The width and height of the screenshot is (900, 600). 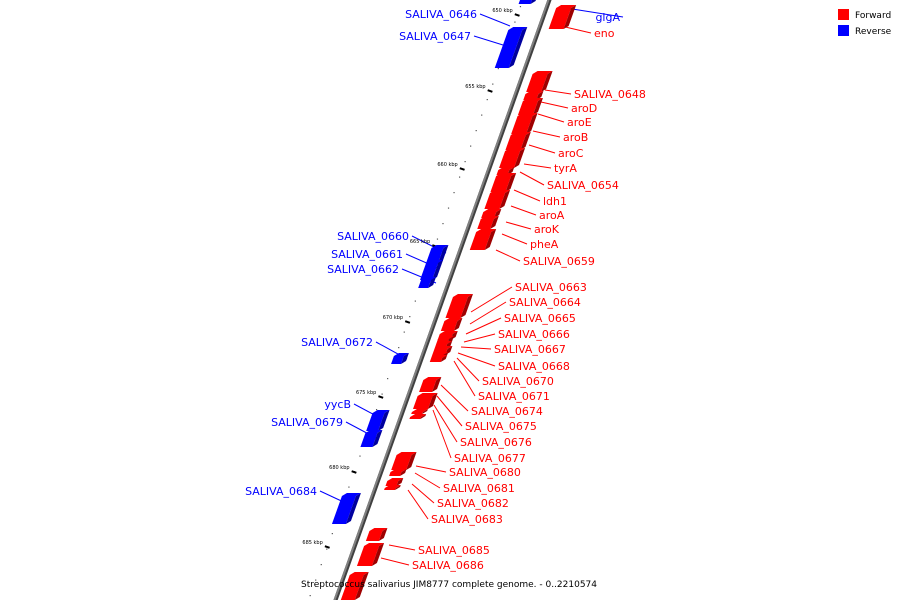 What do you see at coordinates (420, 242) in the screenshot?
I see `tick-label: 665 kbp` at bounding box center [420, 242].